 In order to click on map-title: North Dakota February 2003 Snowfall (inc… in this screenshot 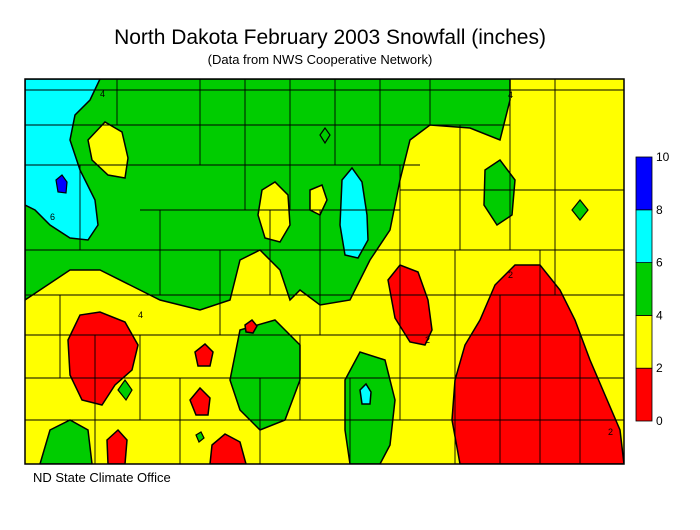, I will do `click(330, 37)`.